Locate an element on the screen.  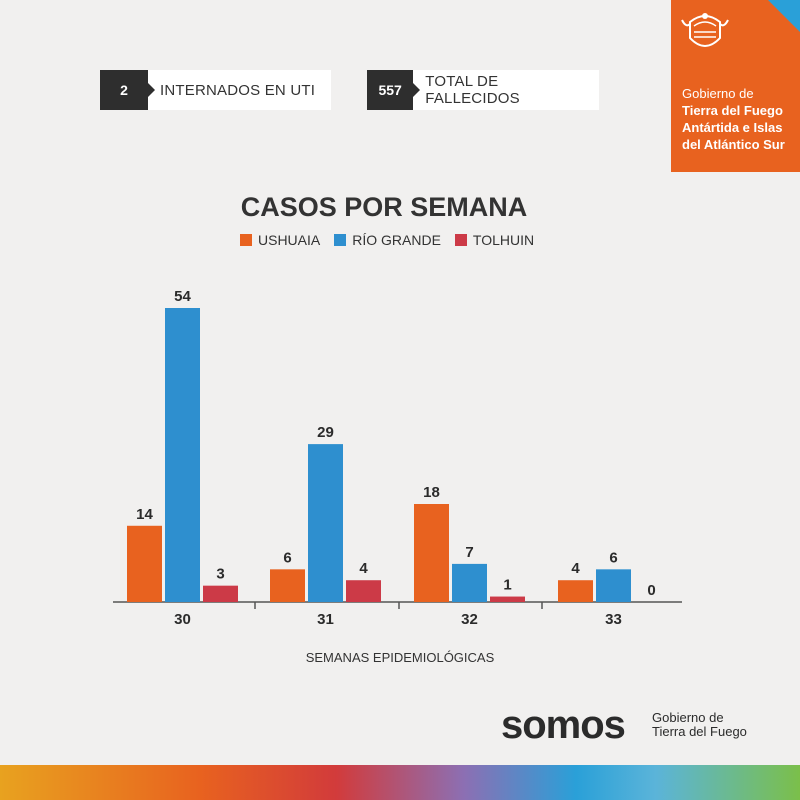
gov-badge-line3: Antártida e Islas is located at coordinates (732, 127).